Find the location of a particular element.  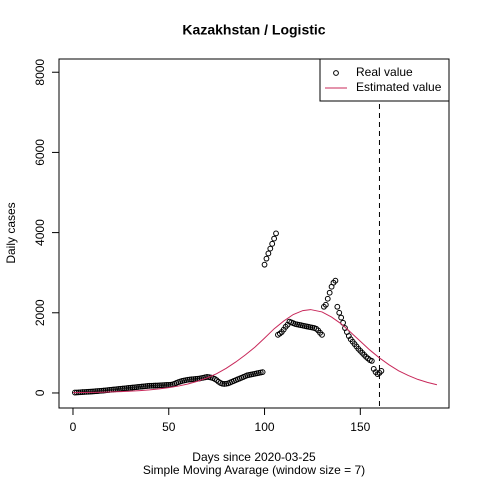

estimate-line is located at coordinates (255, 351).